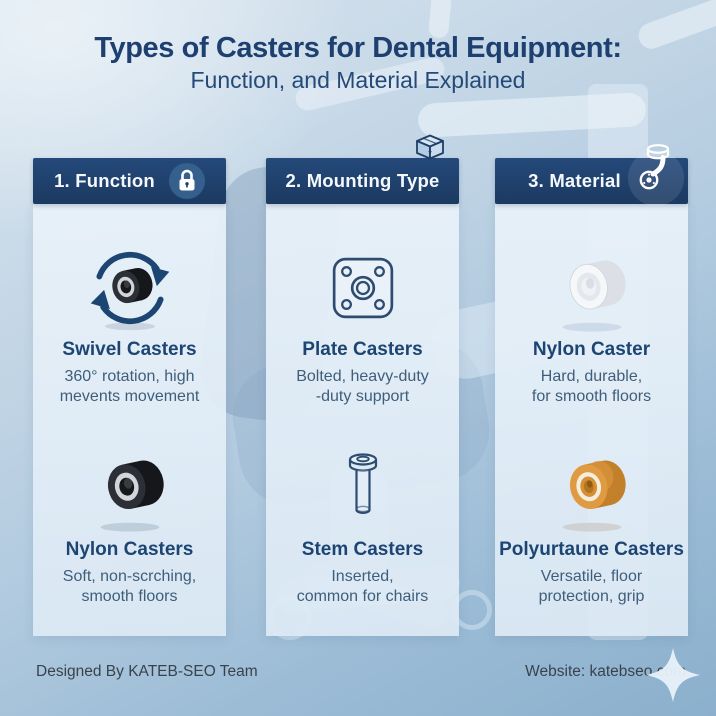  I want to click on white-nylon-wheel-icon, so click(591, 288).